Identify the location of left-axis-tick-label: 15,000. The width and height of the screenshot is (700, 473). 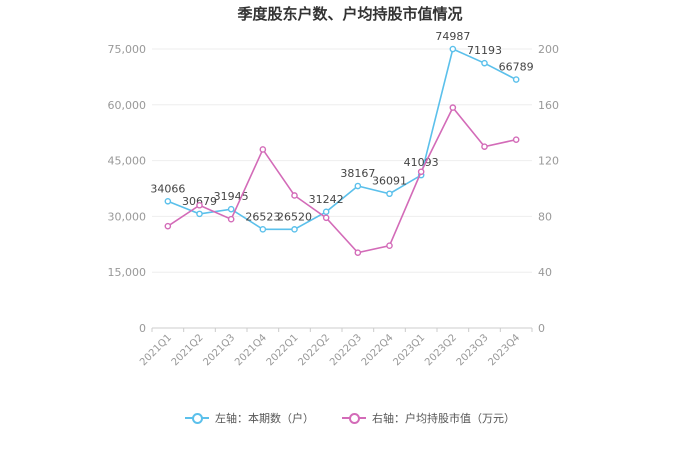
(127, 272).